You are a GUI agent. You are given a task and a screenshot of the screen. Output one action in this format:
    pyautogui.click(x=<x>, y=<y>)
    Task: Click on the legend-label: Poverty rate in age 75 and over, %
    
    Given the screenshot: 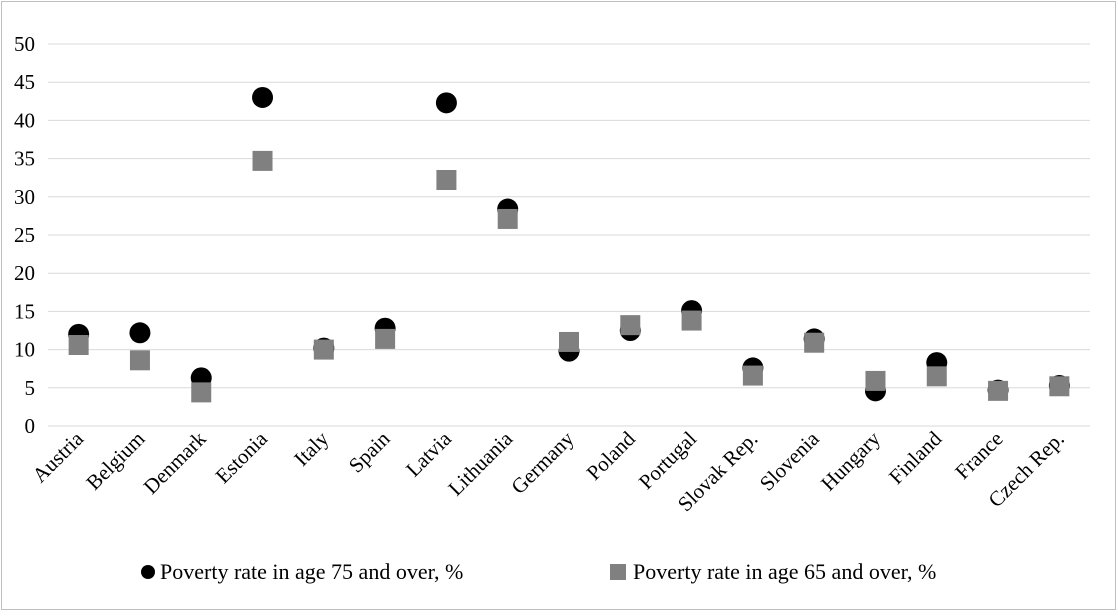 What is the action you would take?
    pyautogui.click(x=311, y=571)
    